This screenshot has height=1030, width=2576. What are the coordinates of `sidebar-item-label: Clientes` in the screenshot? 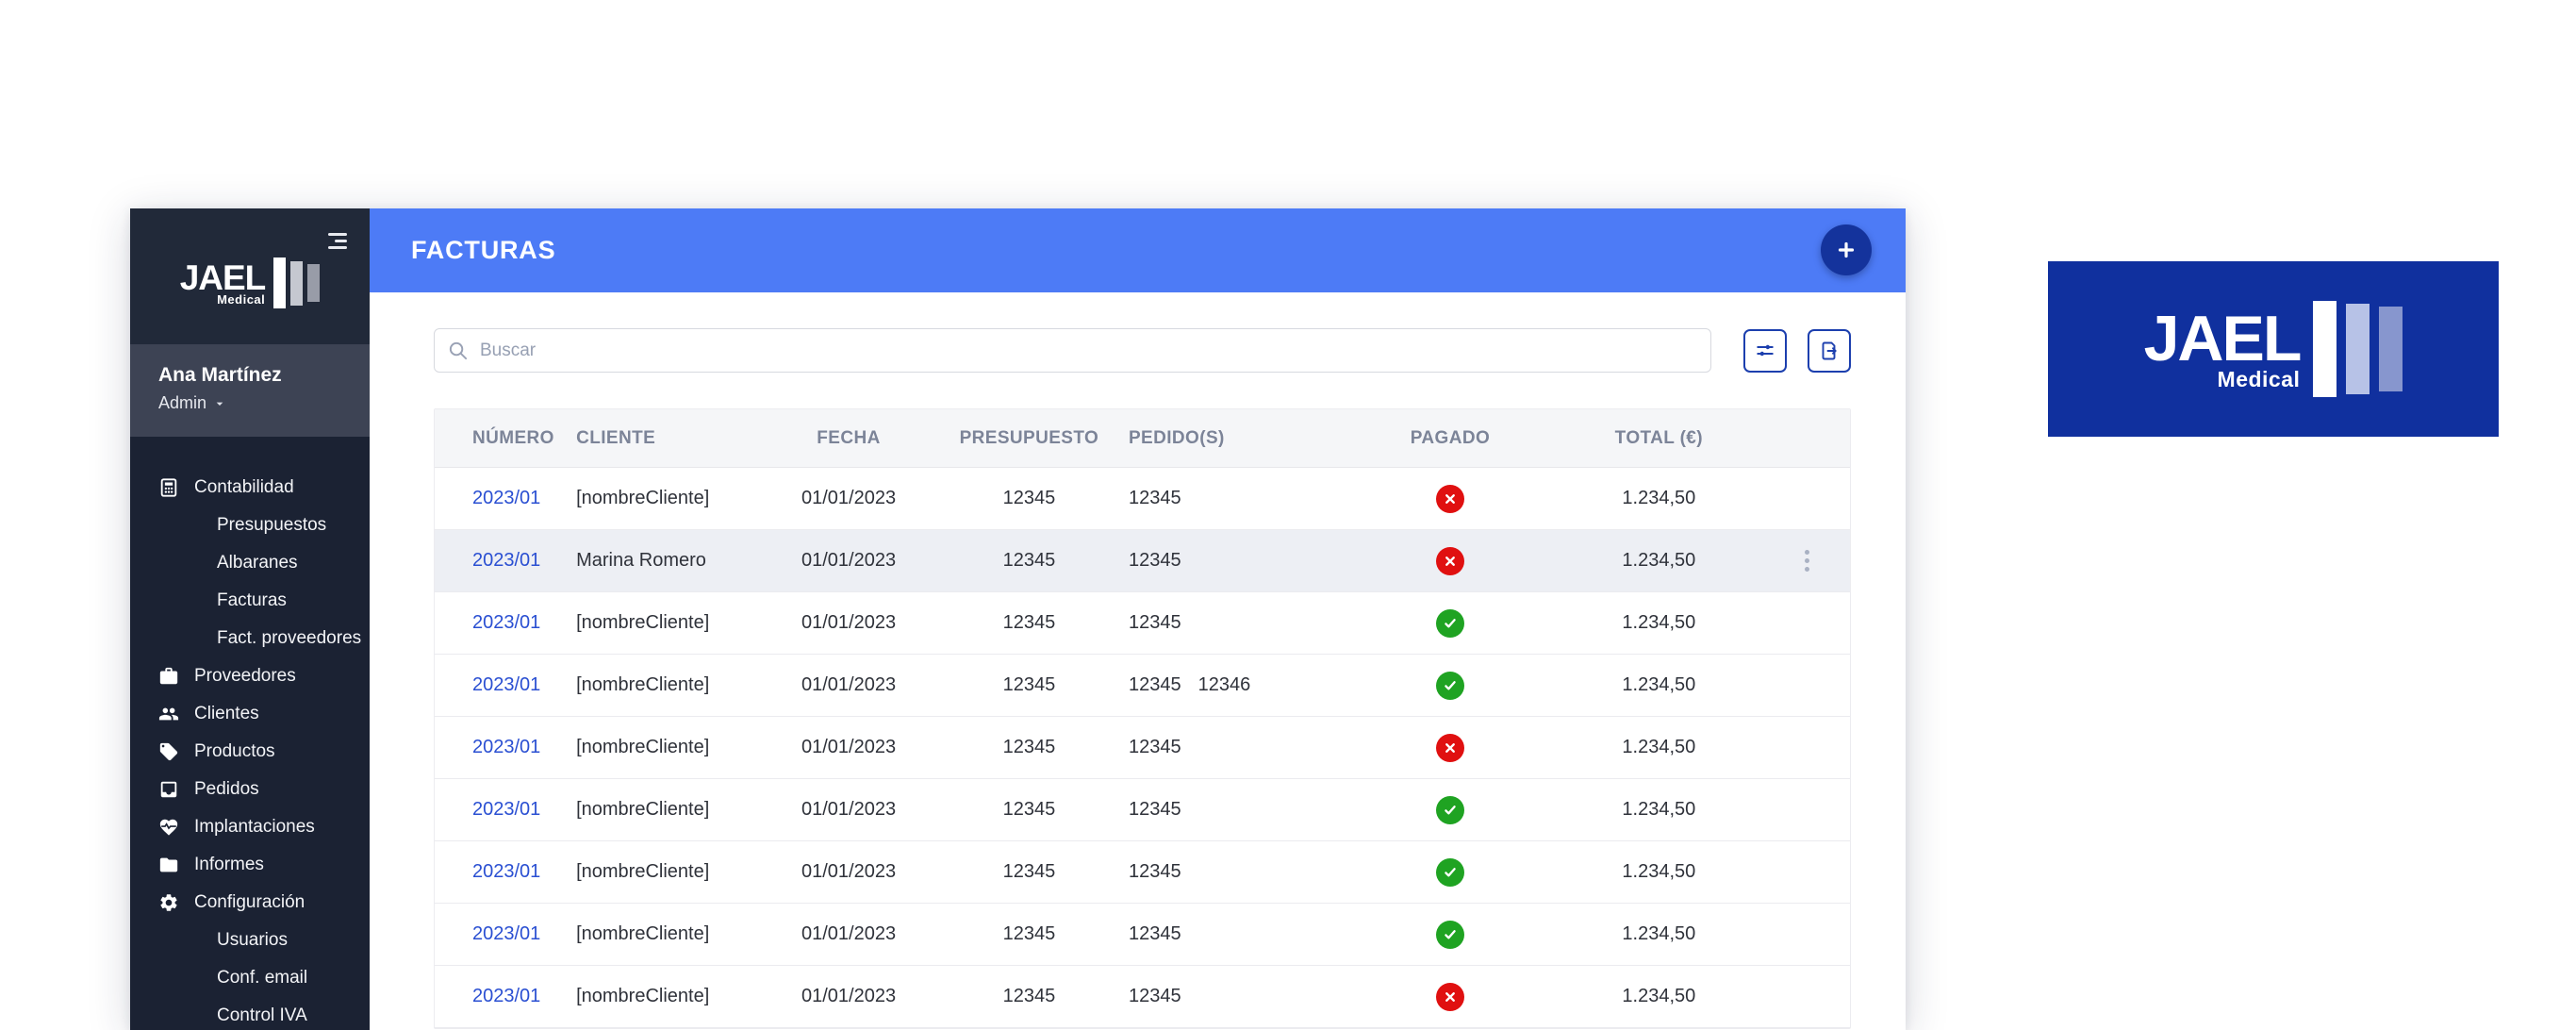 It's located at (226, 713).